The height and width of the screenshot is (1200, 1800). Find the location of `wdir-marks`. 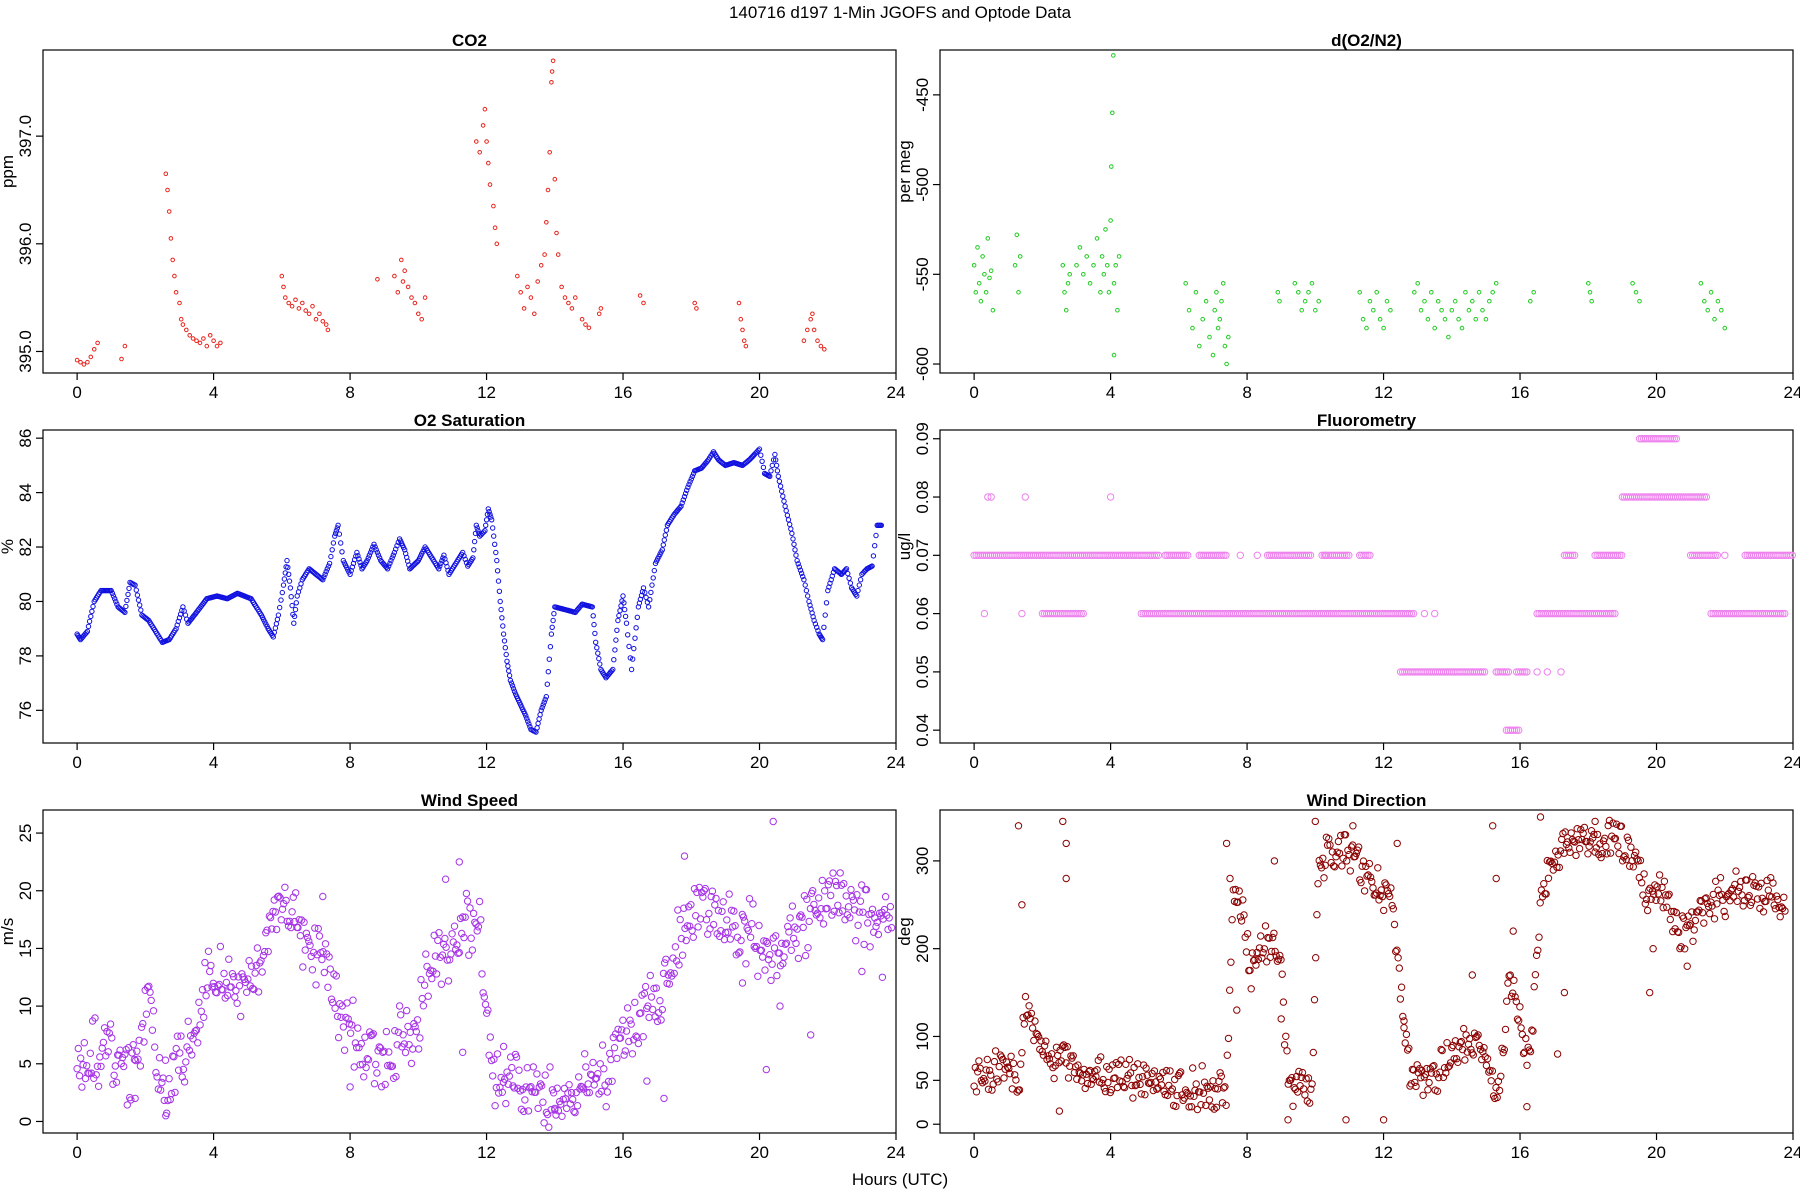

wdir-marks is located at coordinates (1379, 968).